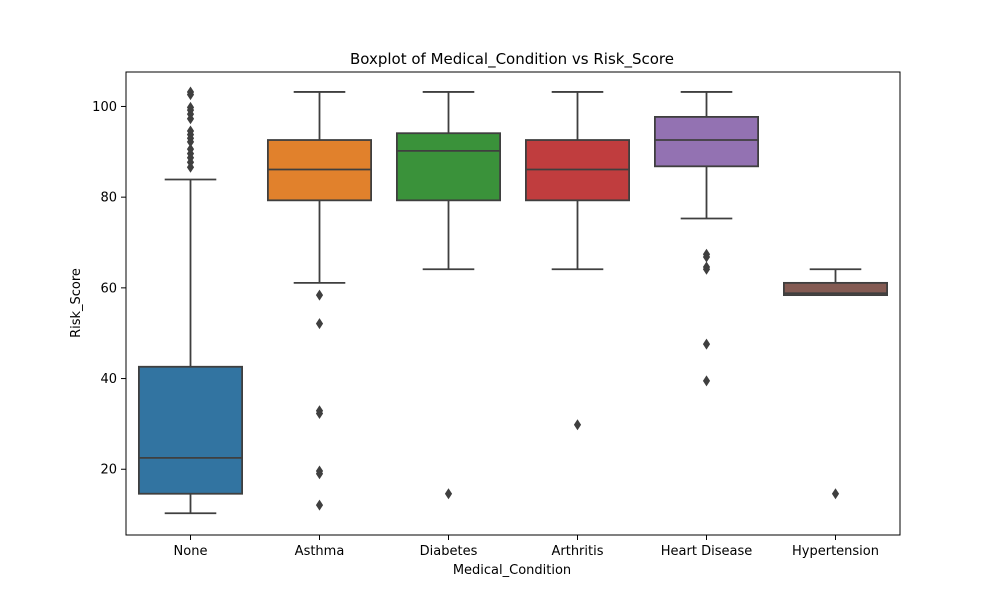 This screenshot has width=1000, height=600. Describe the element at coordinates (108, 198) in the screenshot. I see `y-tick-label: 80` at that location.